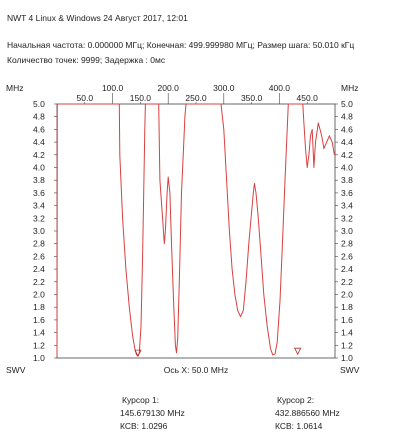 Image resolution: width=400 pixels, height=446 pixels. Describe the element at coordinates (308, 98) in the screenshot. I see `x-tick-label-mid: 450.0` at that location.